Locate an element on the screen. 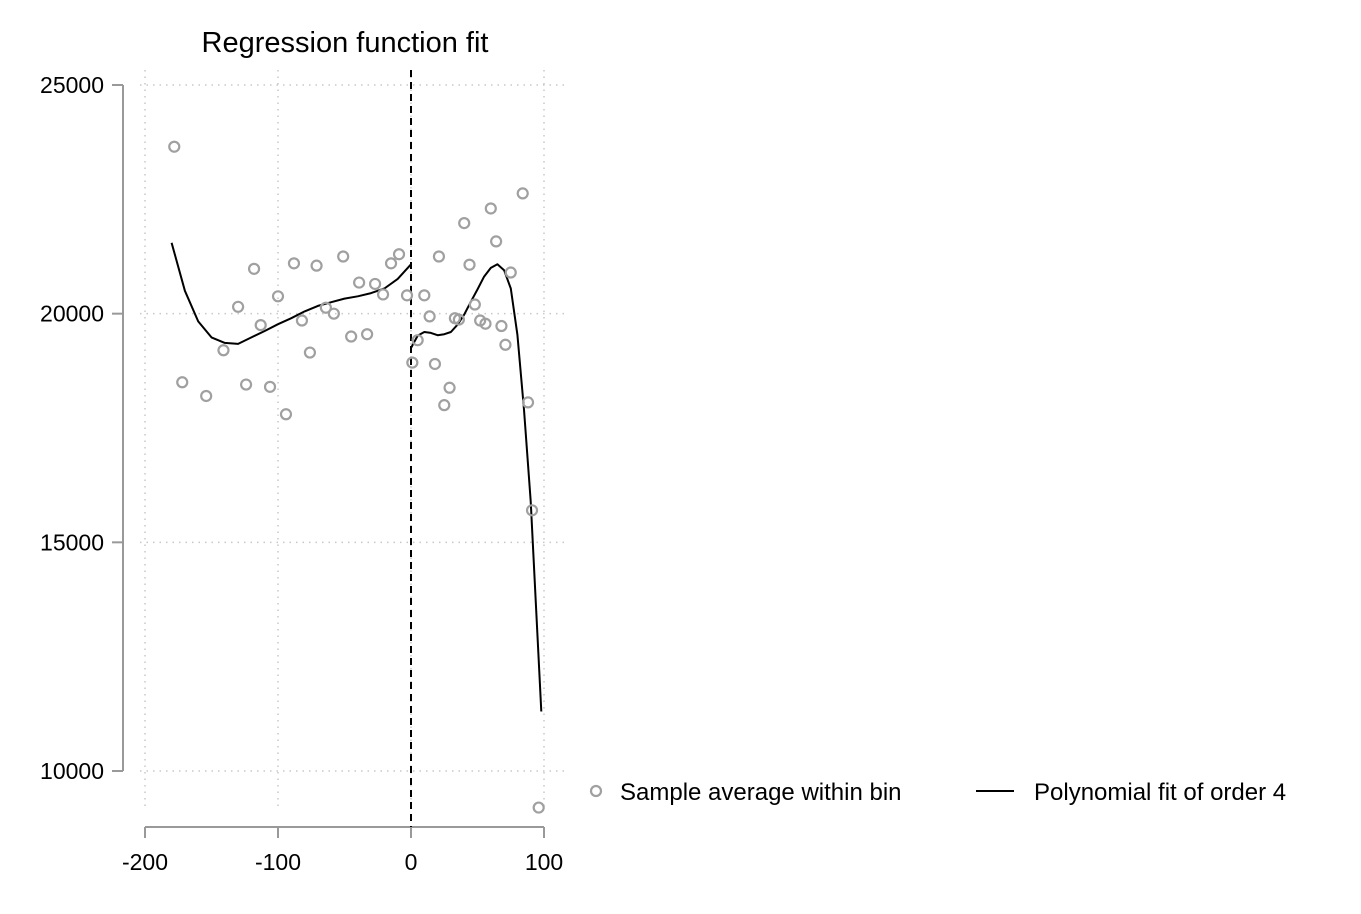  x-tick-label: -200 is located at coordinates (145, 862).